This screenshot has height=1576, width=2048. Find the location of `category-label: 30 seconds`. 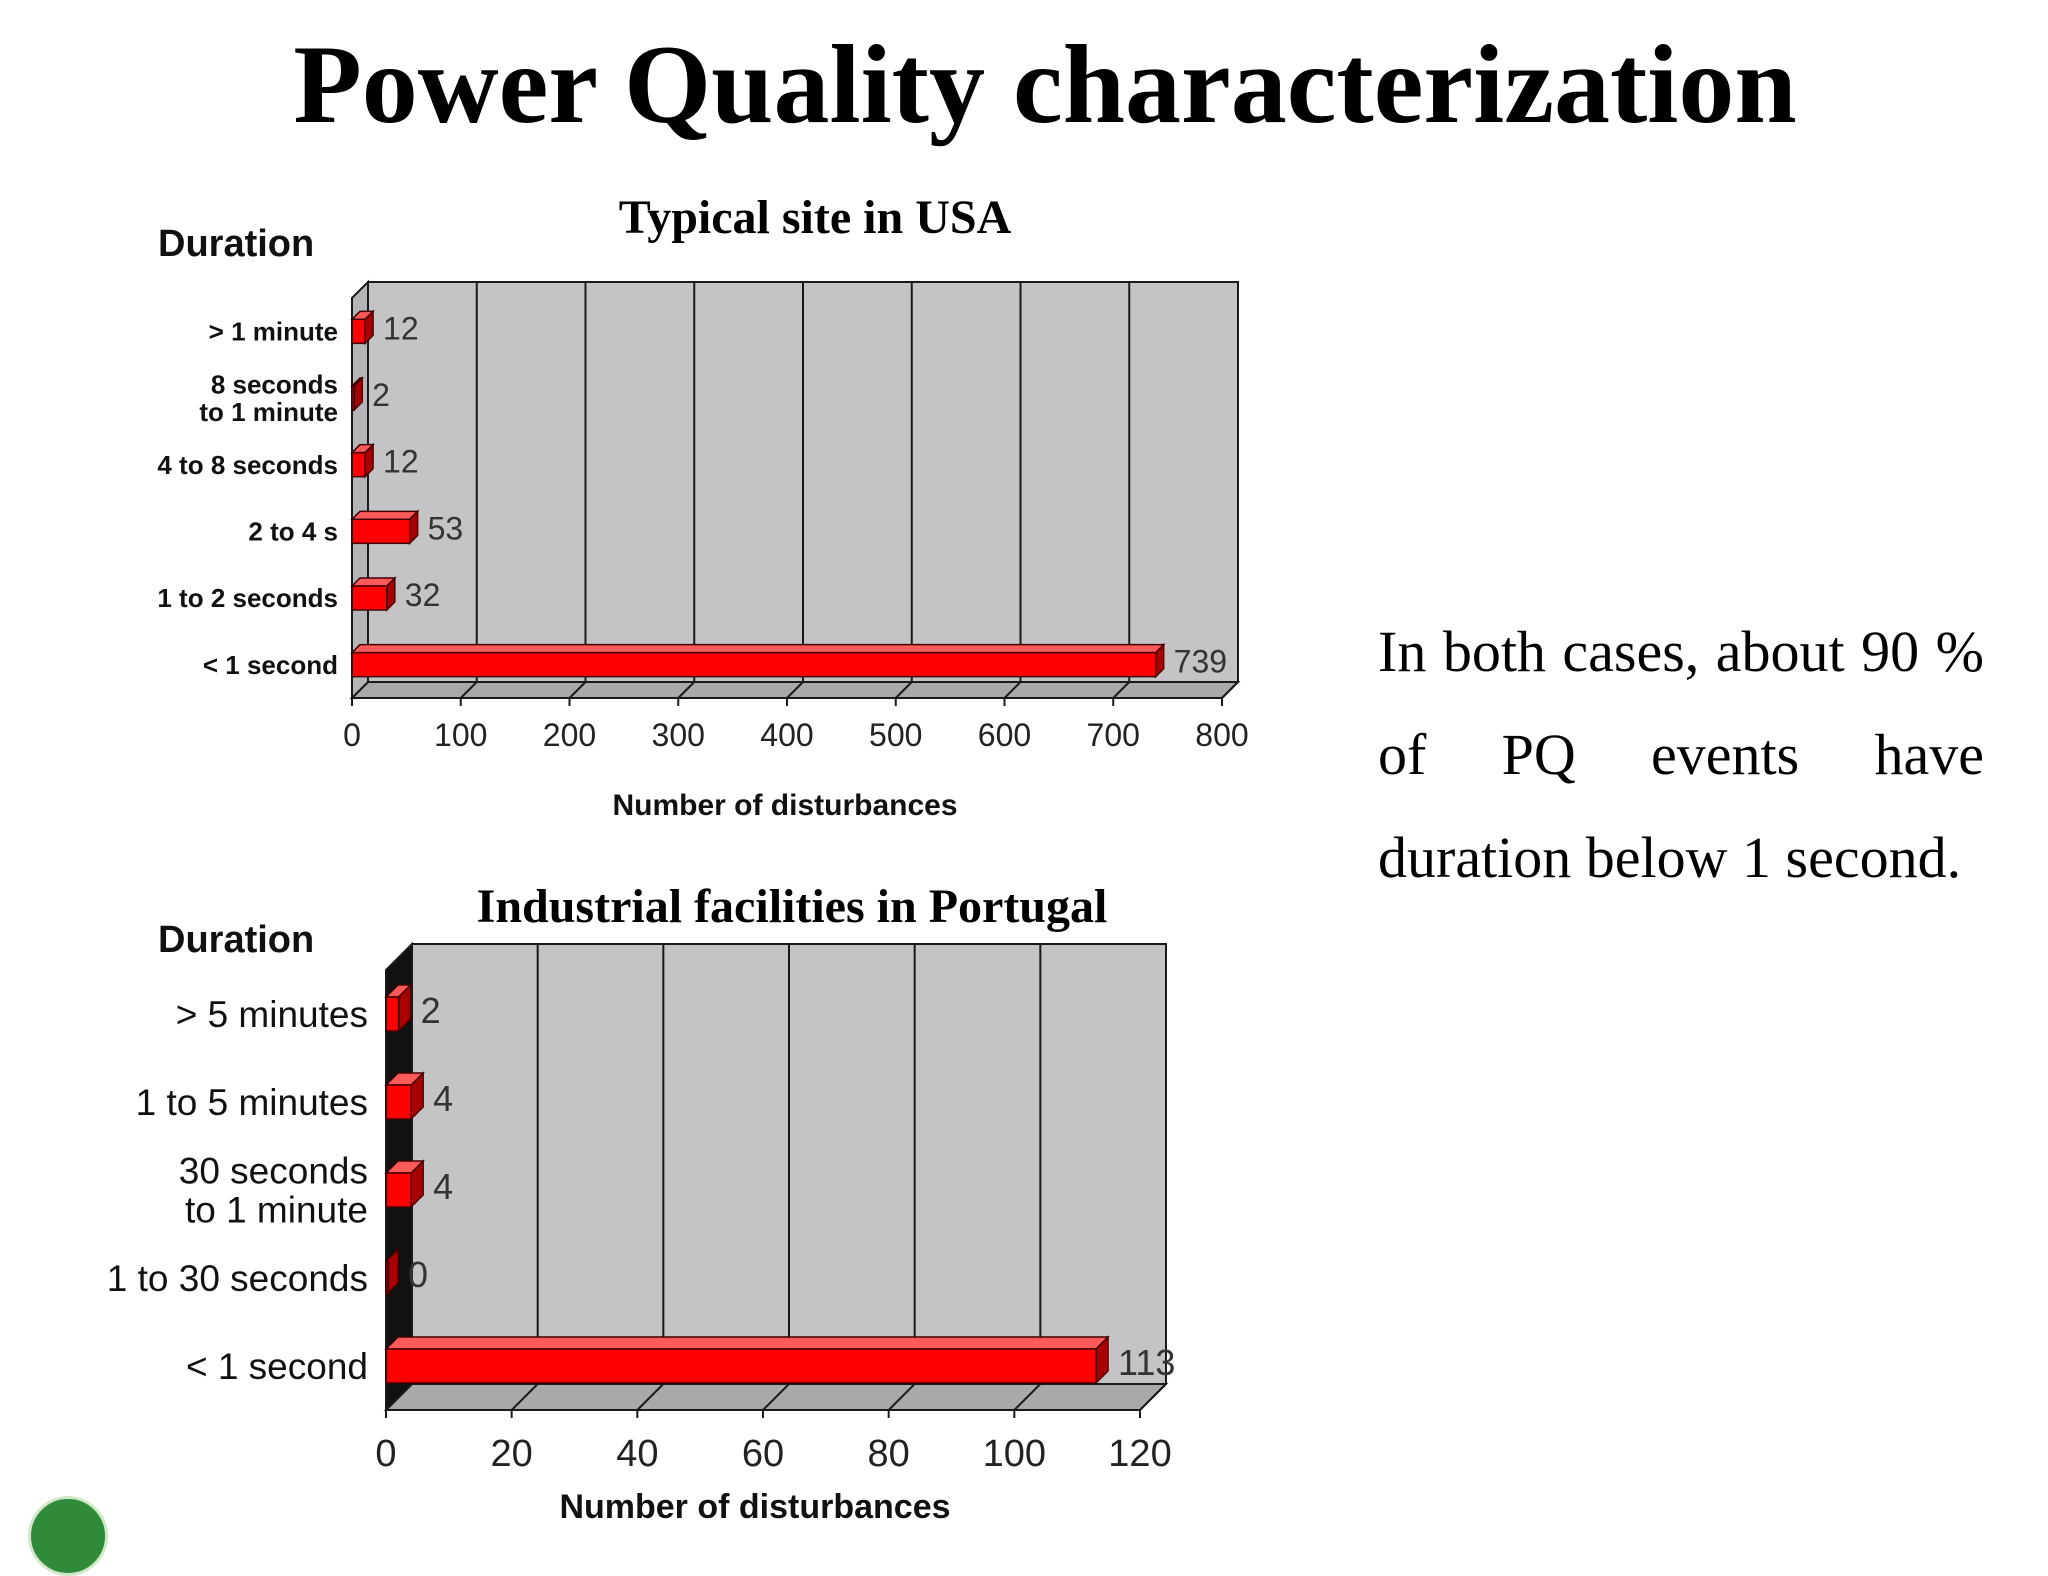

category-label: 30 seconds is located at coordinates (273, 1171).